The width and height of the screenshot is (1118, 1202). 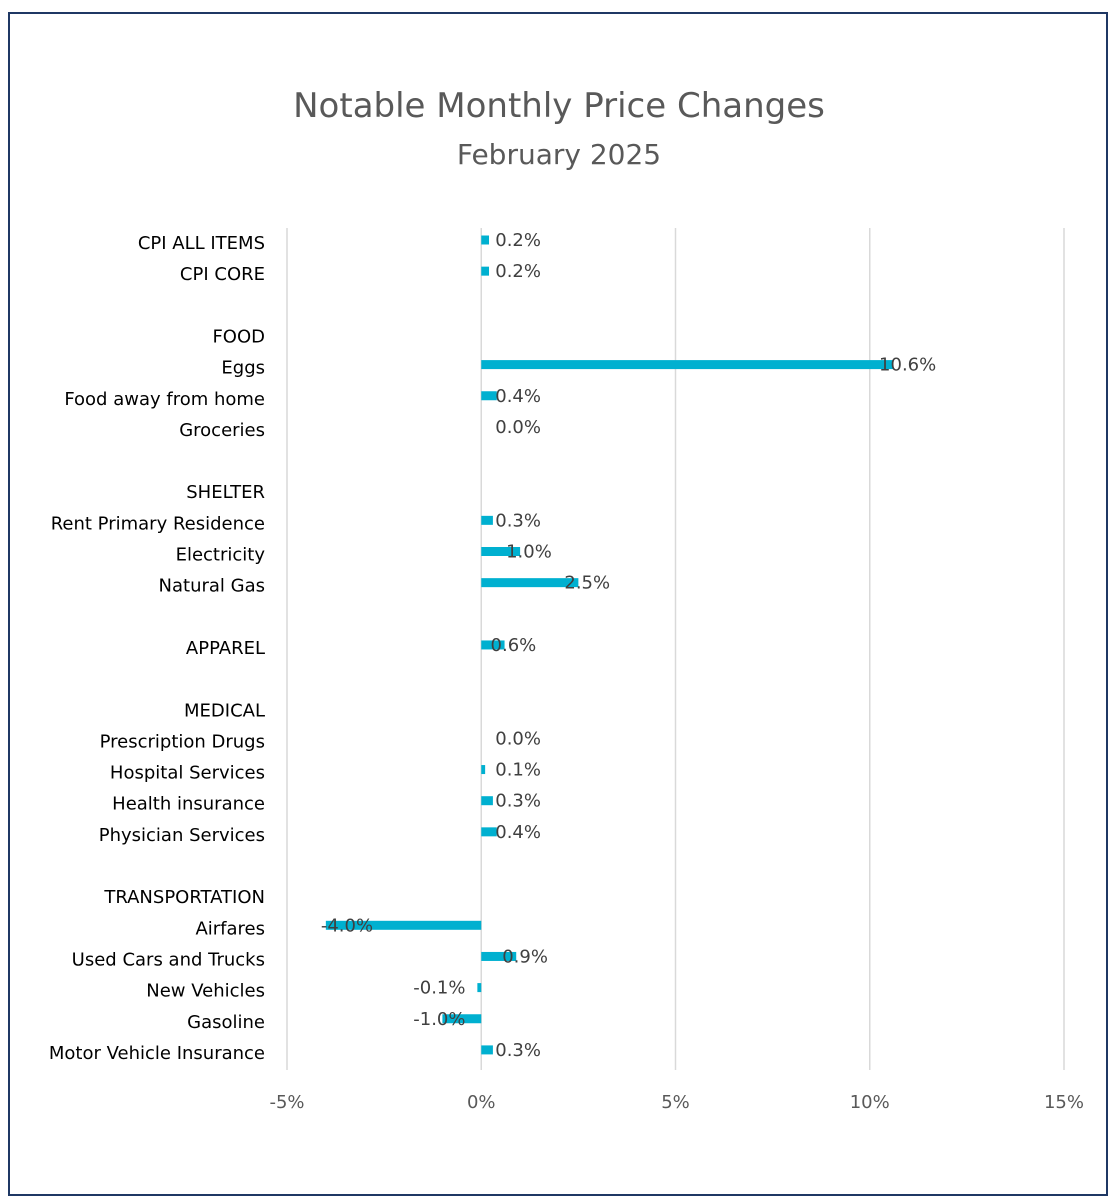 What do you see at coordinates (529, 552) in the screenshot?
I see `data-label: 1.0%` at bounding box center [529, 552].